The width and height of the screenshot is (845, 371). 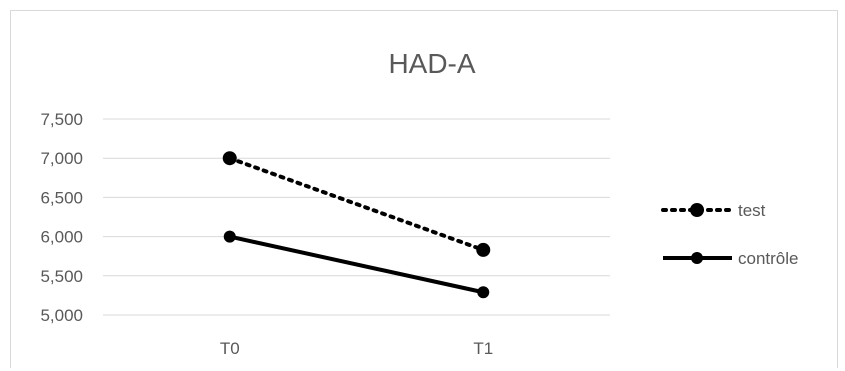 What do you see at coordinates (768, 258) in the screenshot?
I see `legend-label: contrôle` at bounding box center [768, 258].